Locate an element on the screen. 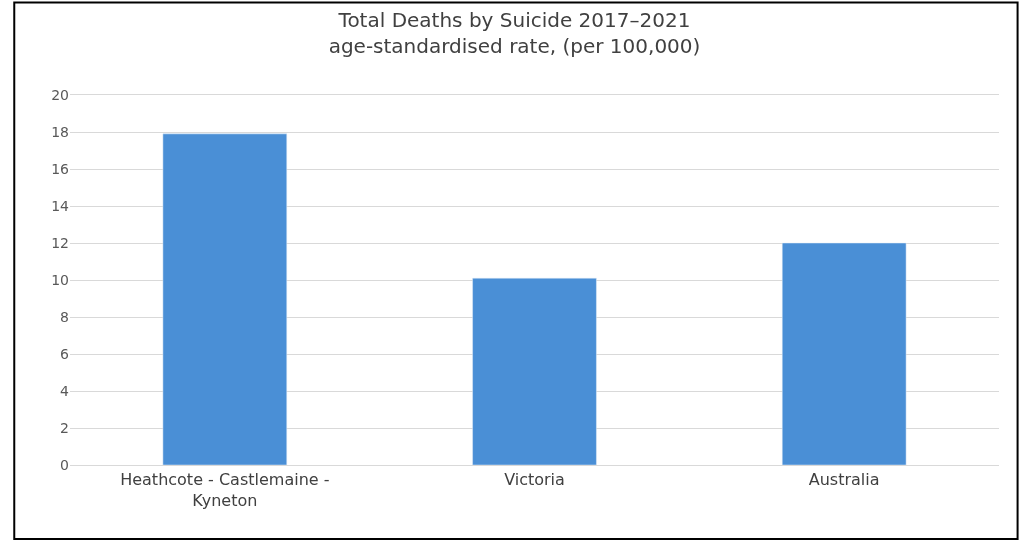  chart-title: Total Deaths by Suicide 2017–2021 is located at coordinates (514, 20).